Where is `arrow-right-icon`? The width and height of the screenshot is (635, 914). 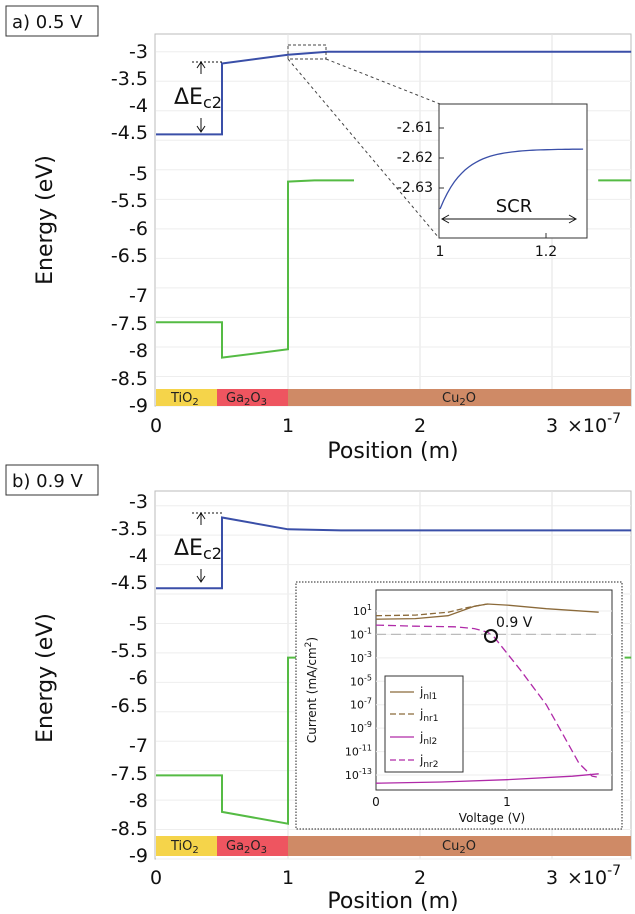
arrow-right-icon is located at coordinates (573, 219).